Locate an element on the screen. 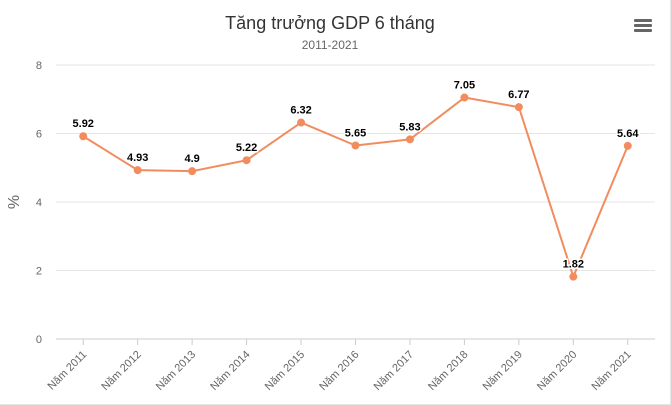 Image resolution: width=671 pixels, height=405 pixels. data-label: 6.77 is located at coordinates (518, 95).